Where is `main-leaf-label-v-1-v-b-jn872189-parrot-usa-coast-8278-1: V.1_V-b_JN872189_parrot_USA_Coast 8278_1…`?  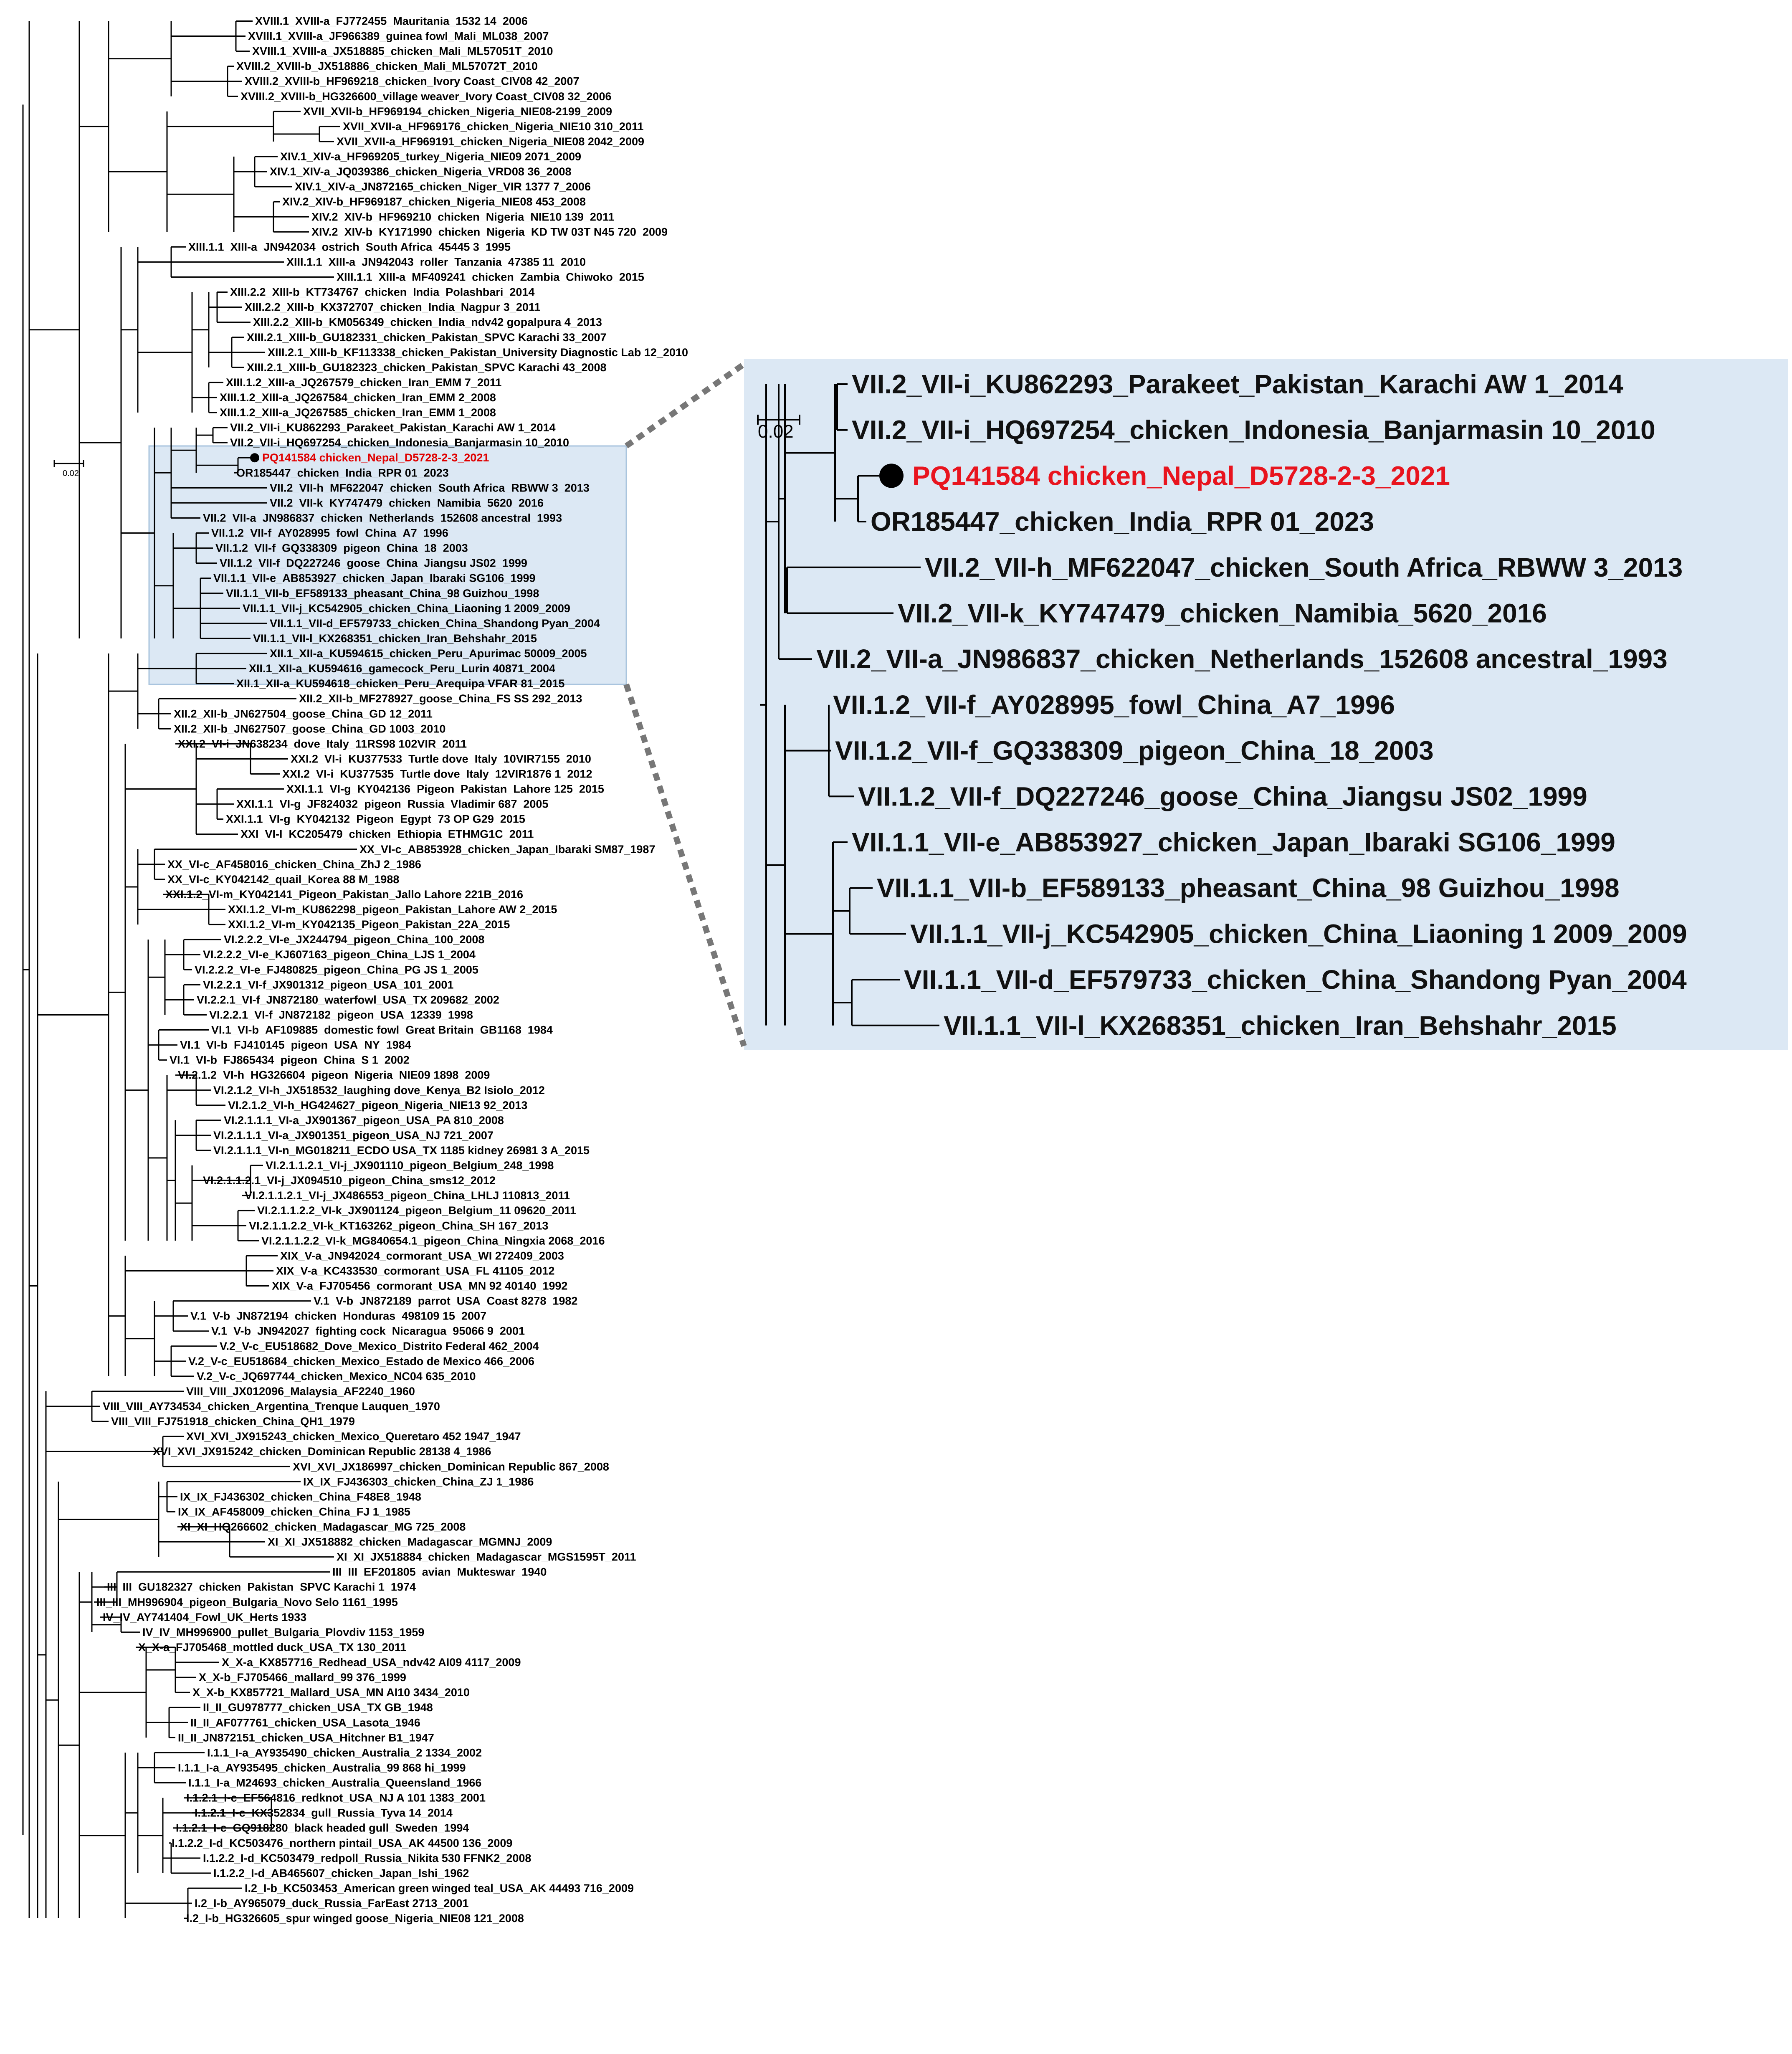 main-leaf-label-v-1-v-b-jn872189-parrot-usa-coast-8278-1: V.1_V-b_JN872189_parrot_USA_Coast 8278_1… is located at coordinates (445, 1301).